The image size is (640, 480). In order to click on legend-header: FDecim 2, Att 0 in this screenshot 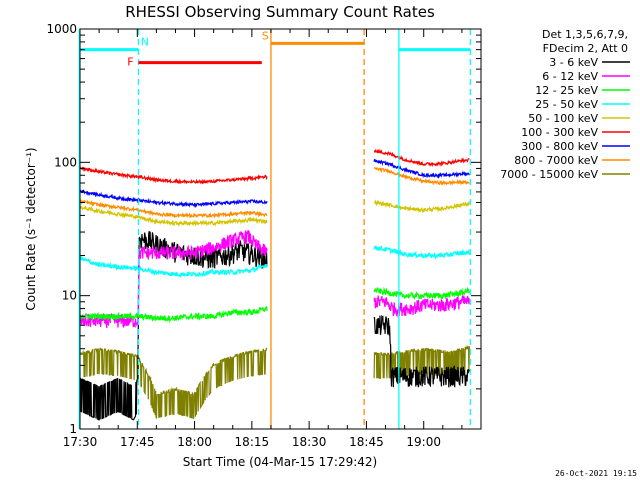, I will do `click(585, 48)`.